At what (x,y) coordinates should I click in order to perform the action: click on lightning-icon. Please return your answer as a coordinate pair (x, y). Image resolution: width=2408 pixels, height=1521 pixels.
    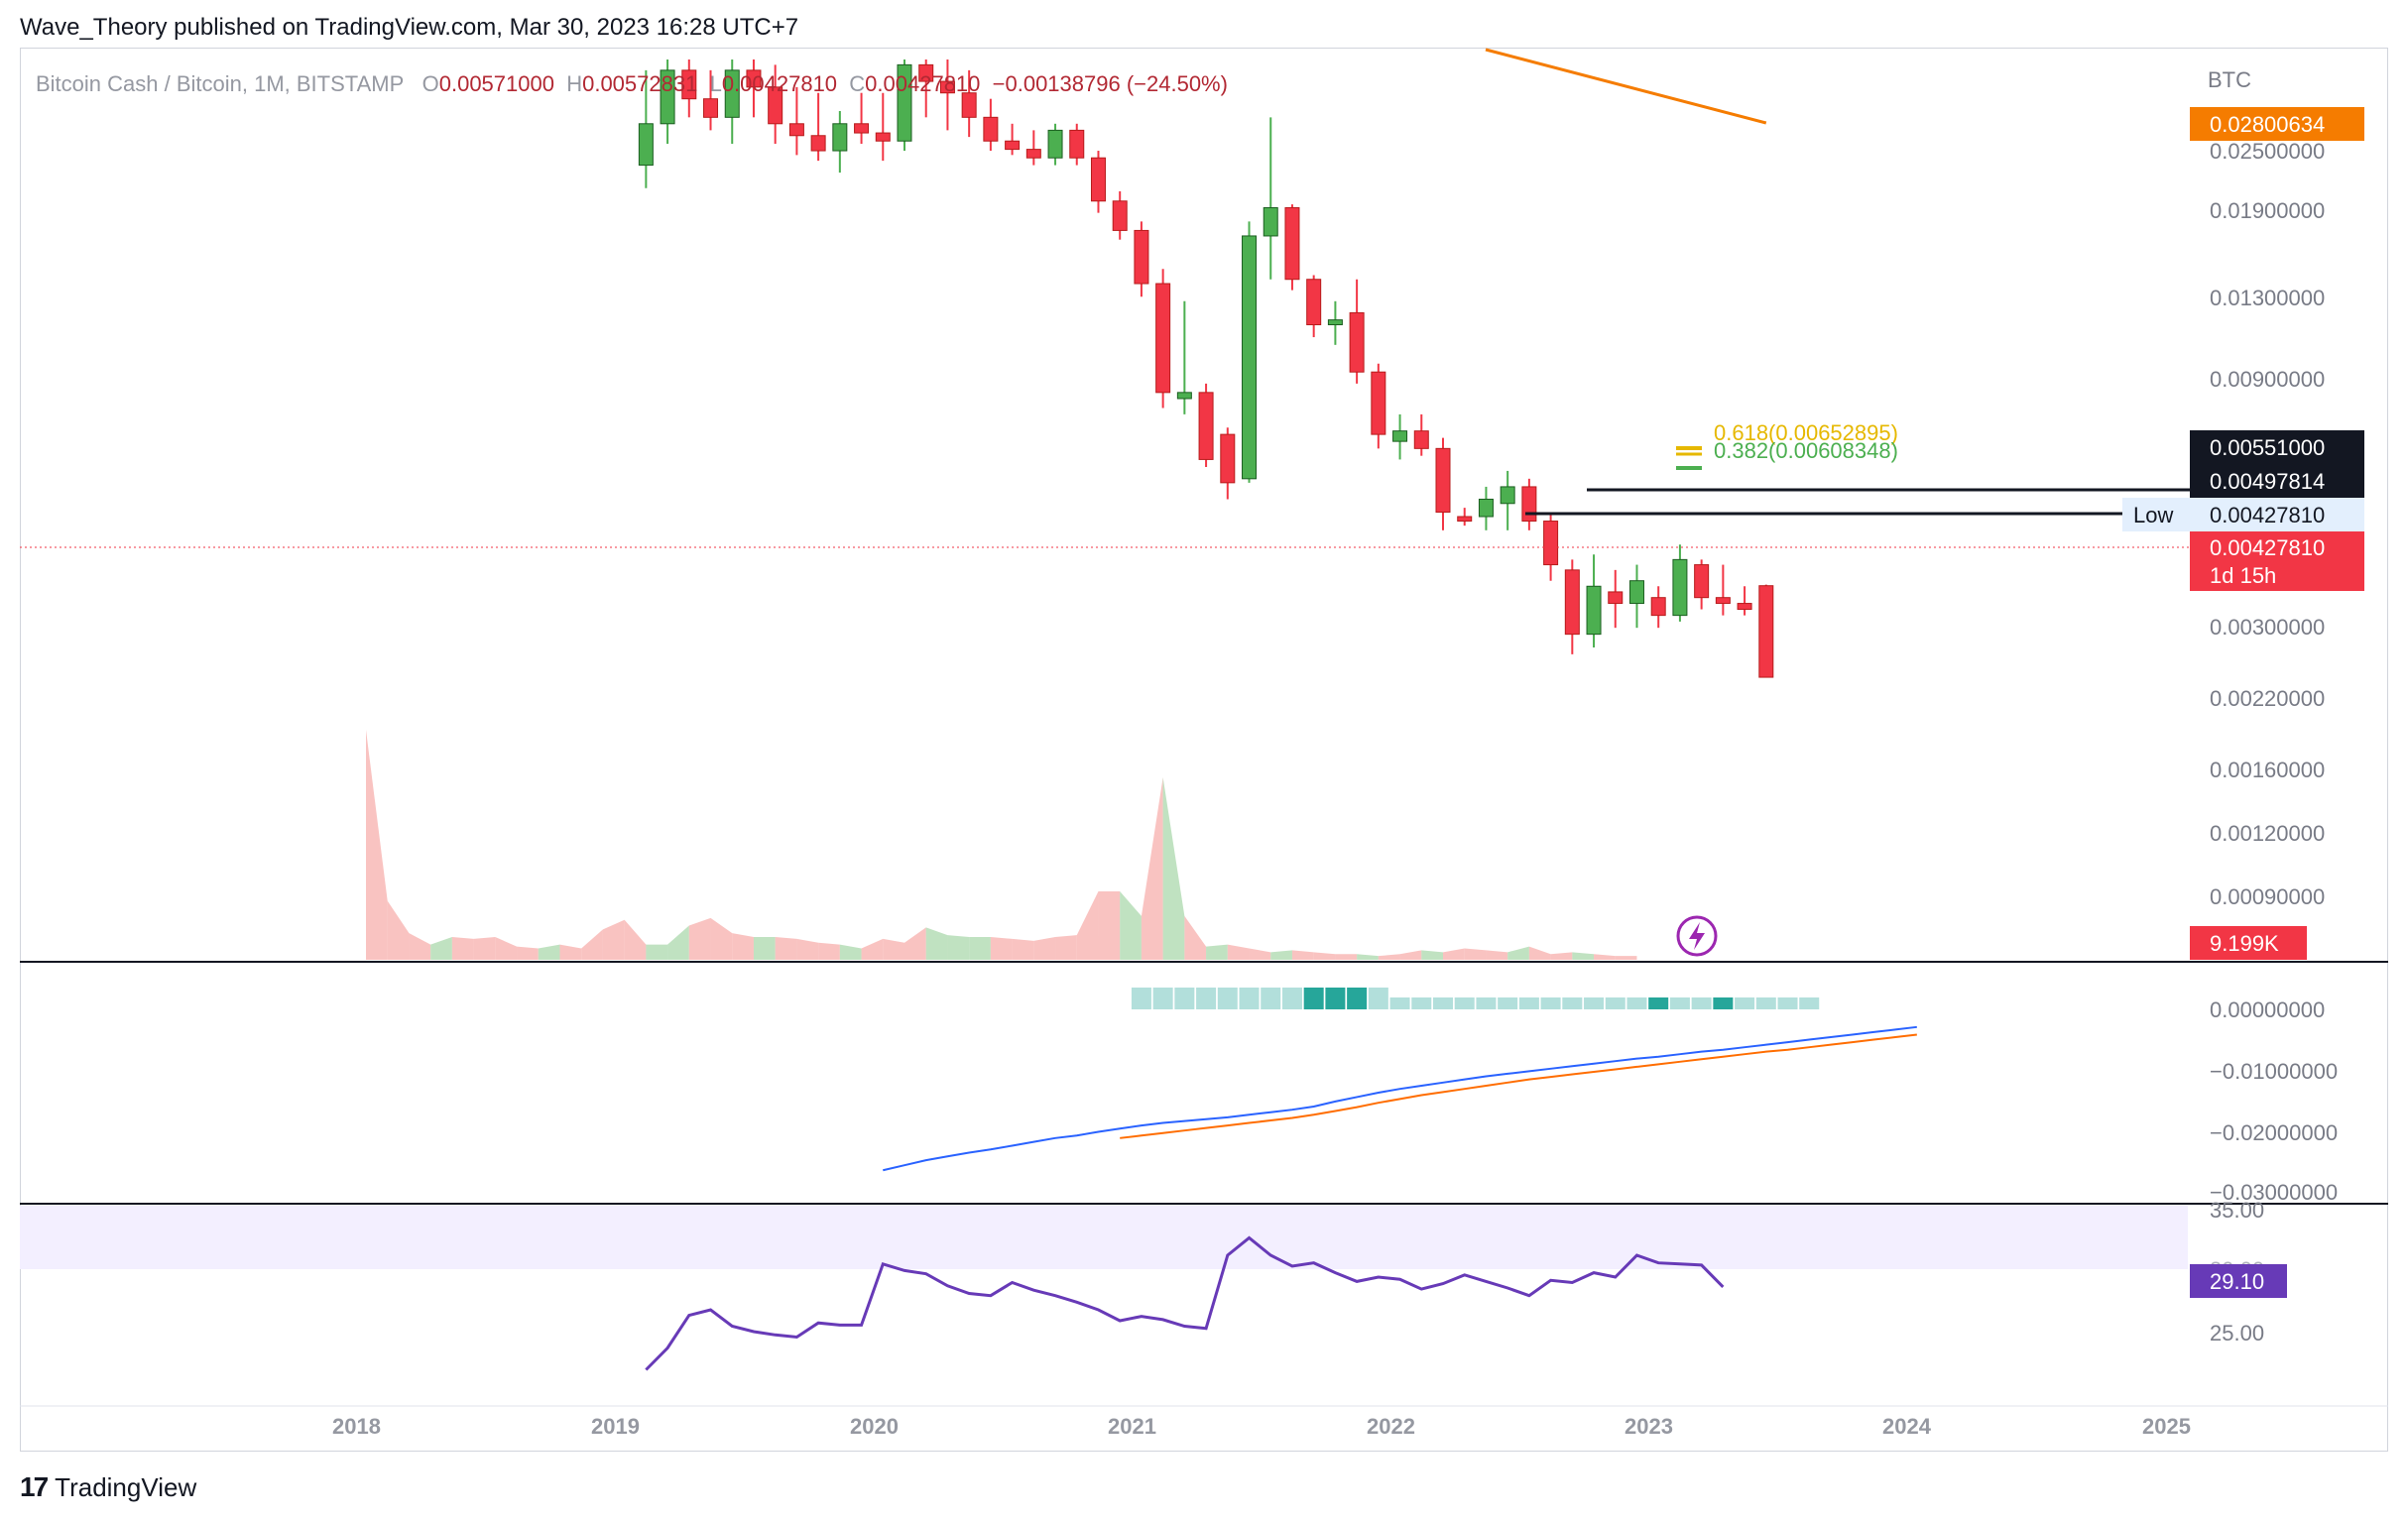
    Looking at the image, I should click on (1697, 936).